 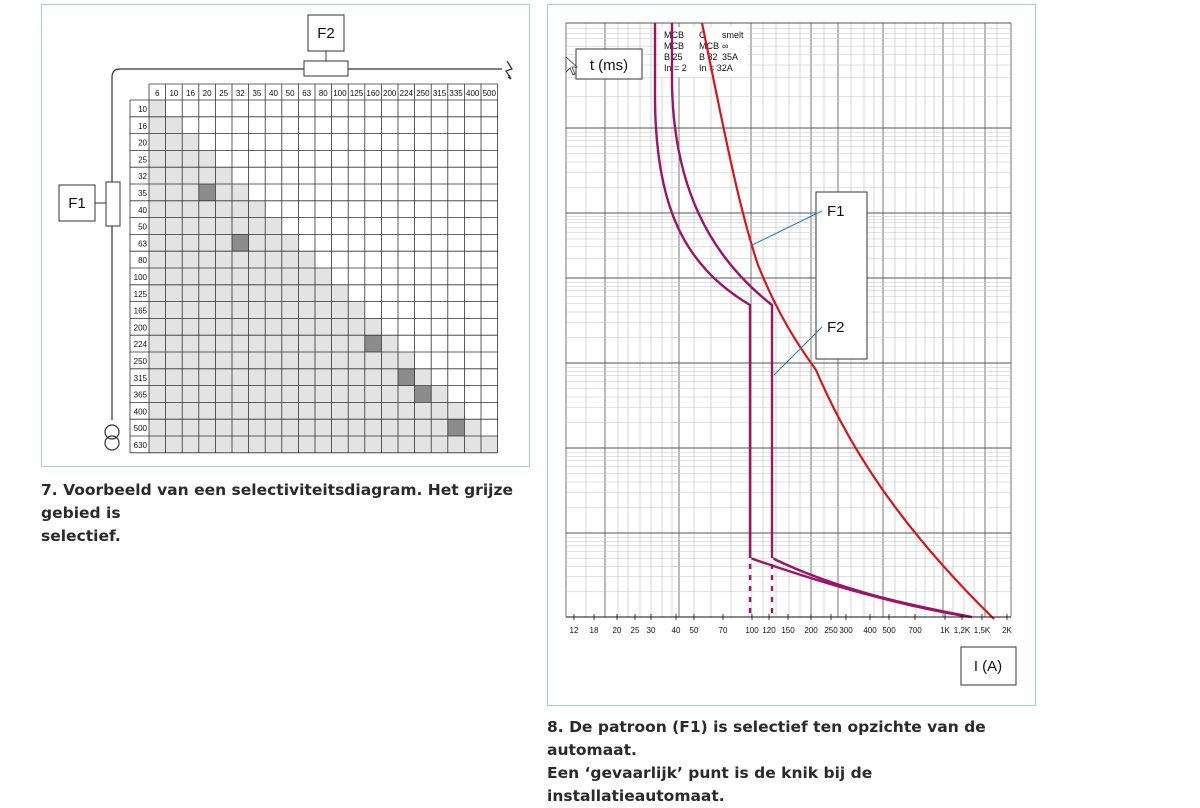 What do you see at coordinates (617, 630) in the screenshot?
I see `x-tick-label: 20` at bounding box center [617, 630].